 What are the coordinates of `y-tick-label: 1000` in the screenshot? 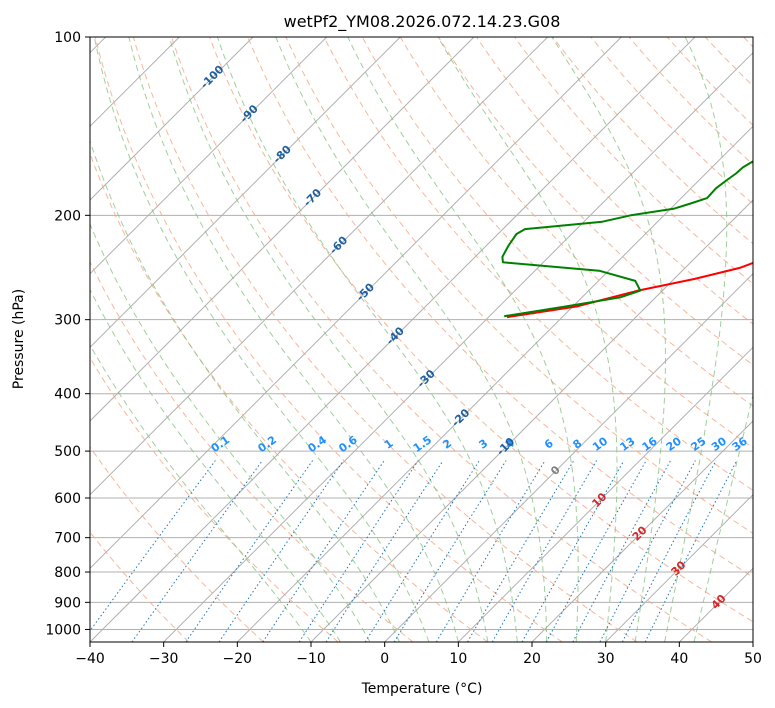 It's located at (63, 630).